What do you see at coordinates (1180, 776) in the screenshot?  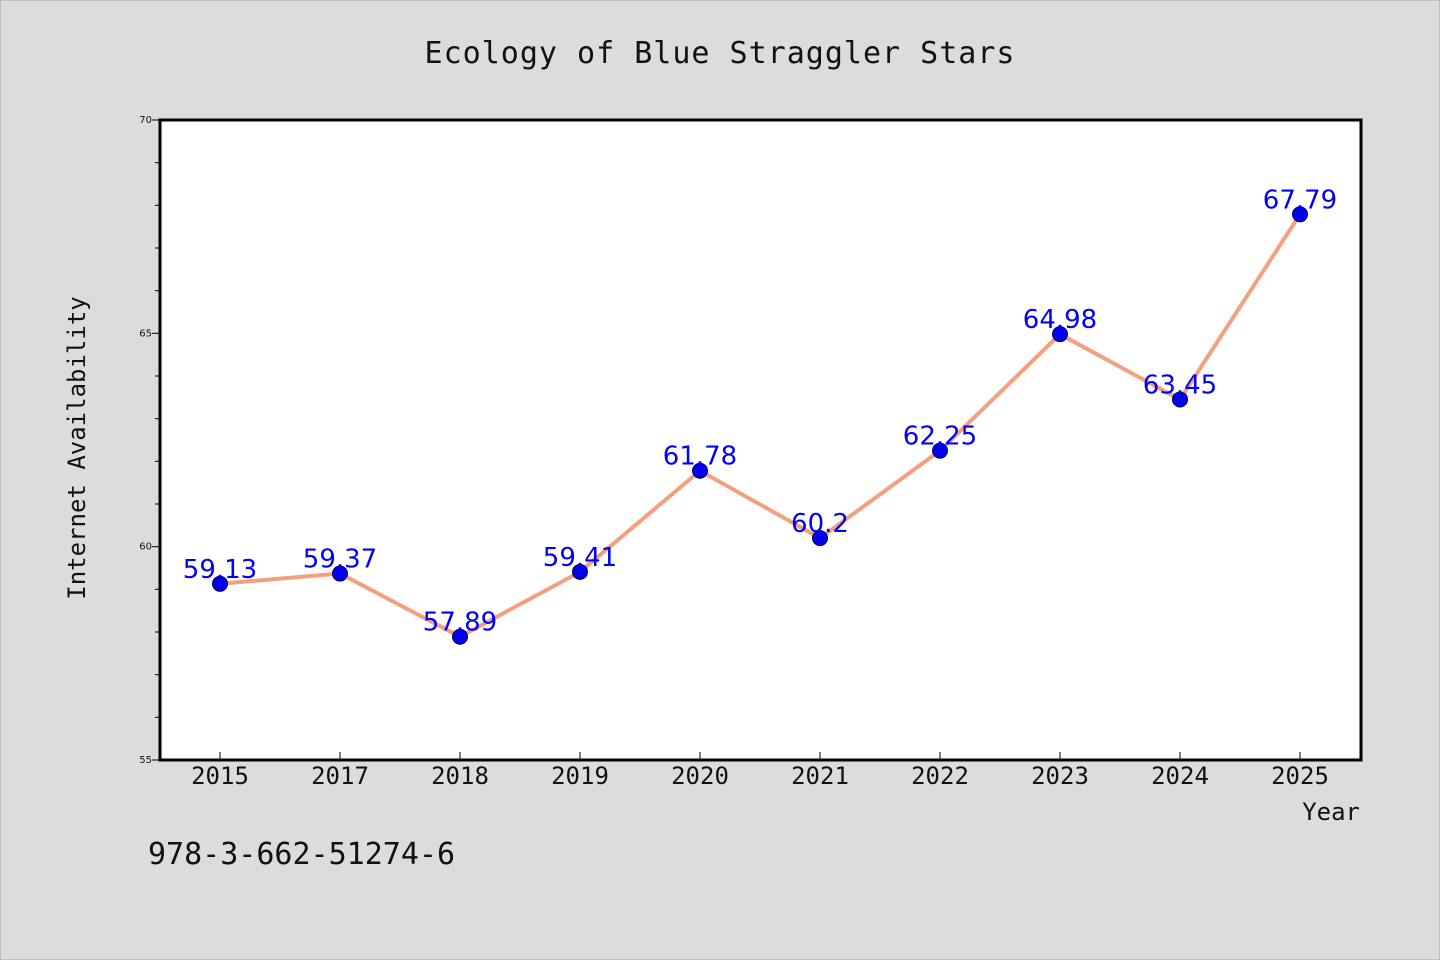 I see `x-tick-label: 2024` at bounding box center [1180, 776].